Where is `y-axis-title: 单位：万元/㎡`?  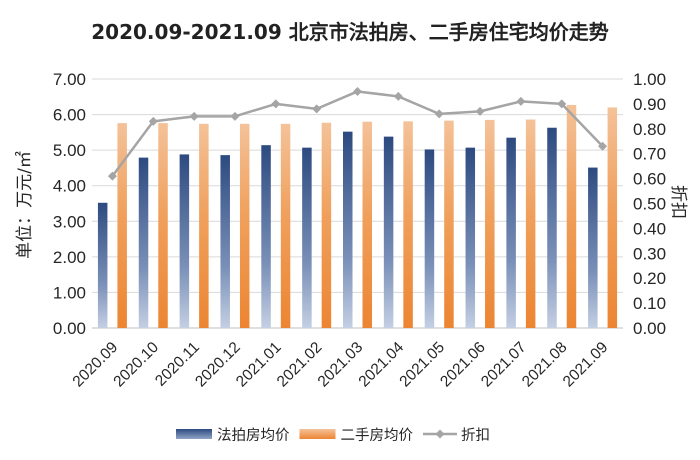 y-axis-title: 单位：万元/㎡ is located at coordinates (25, 205).